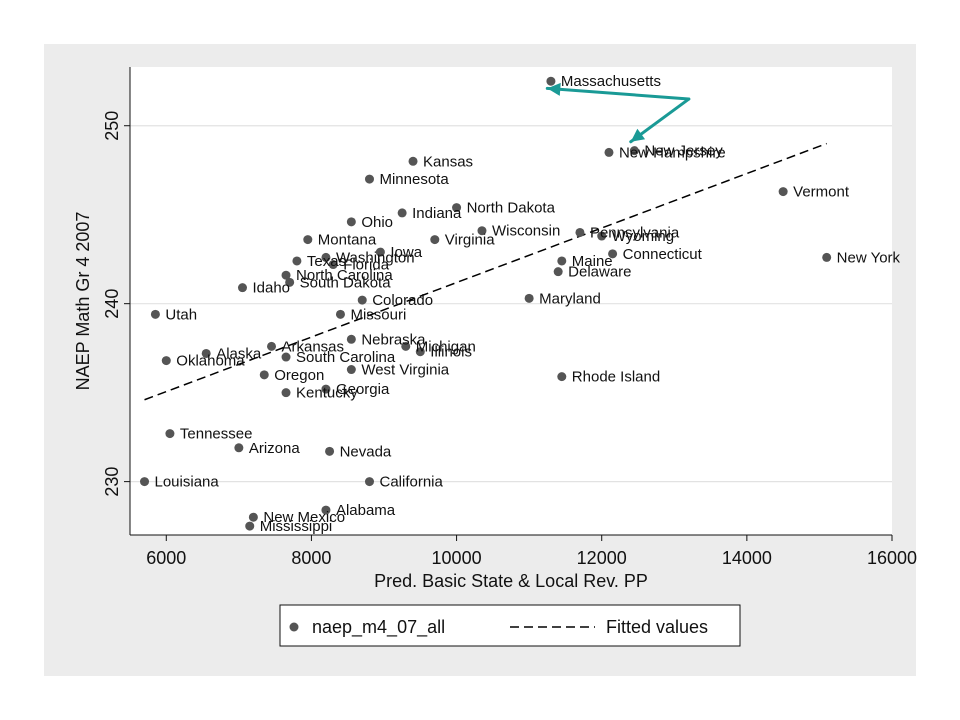 The height and width of the screenshot is (720, 960). I want to click on point-label-oregon: Oregon, so click(299, 375).